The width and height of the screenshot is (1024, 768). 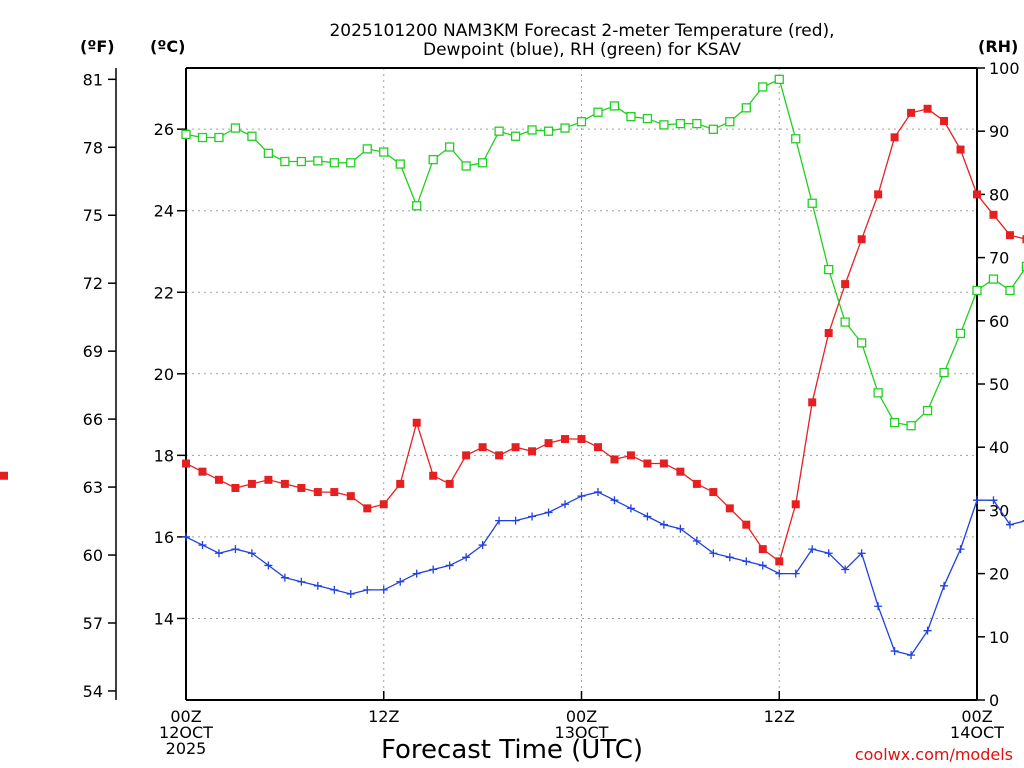 What do you see at coordinates (97, 46) in the screenshot?
I see `fahrenheit-unit-label: (ºF)` at bounding box center [97, 46].